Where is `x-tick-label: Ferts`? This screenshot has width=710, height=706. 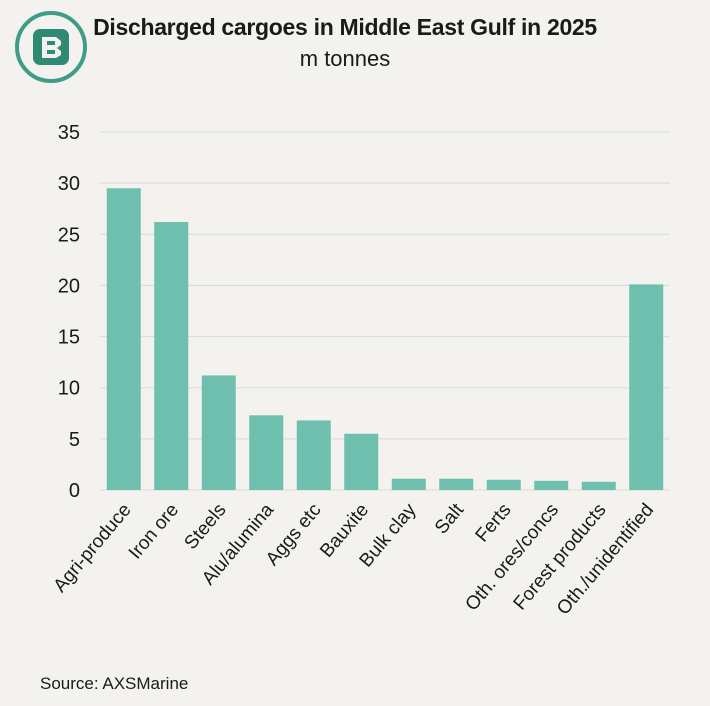 x-tick-label: Ferts is located at coordinates (494, 523).